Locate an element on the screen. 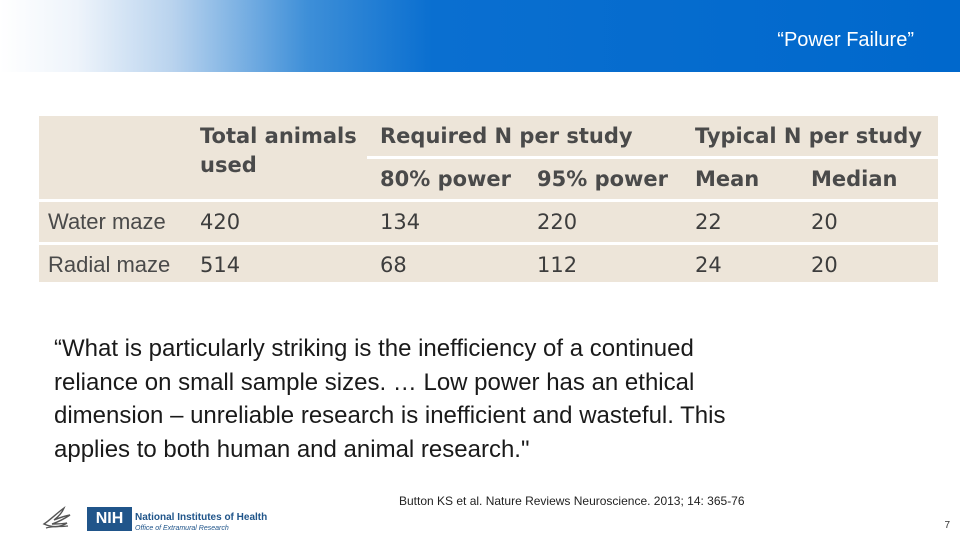  nih-name: National Institutes of Health is located at coordinates (201, 517).